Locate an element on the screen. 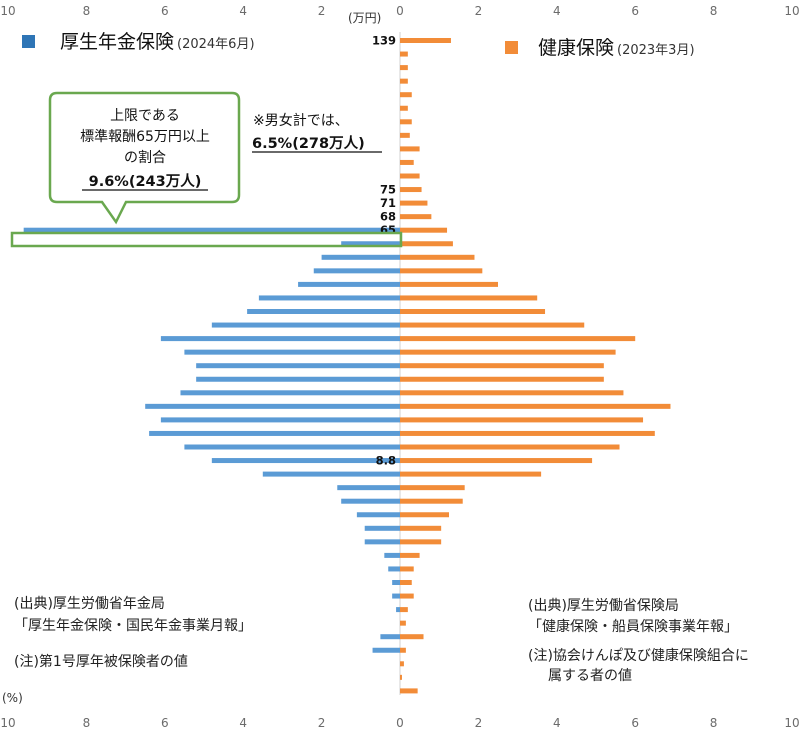  x-tick-bottom: 6 is located at coordinates (635, 723).